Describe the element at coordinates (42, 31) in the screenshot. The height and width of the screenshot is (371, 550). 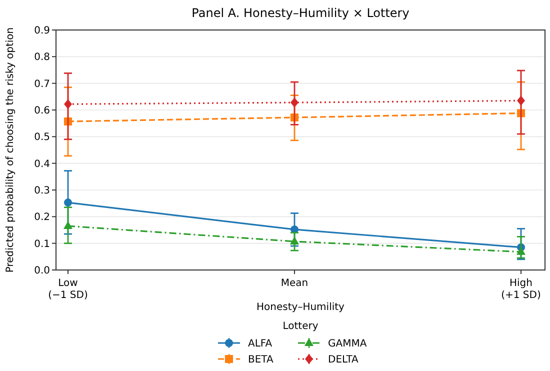
I see `y-tick-label: 0.9` at that location.